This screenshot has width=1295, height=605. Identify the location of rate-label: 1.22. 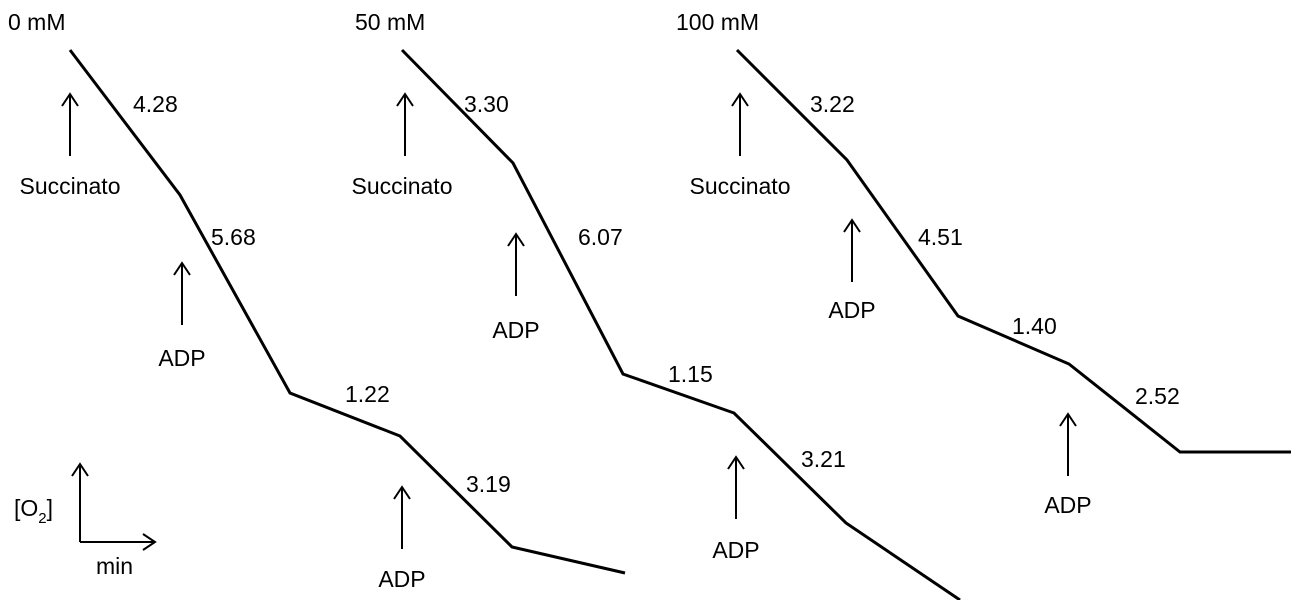
(367, 394).